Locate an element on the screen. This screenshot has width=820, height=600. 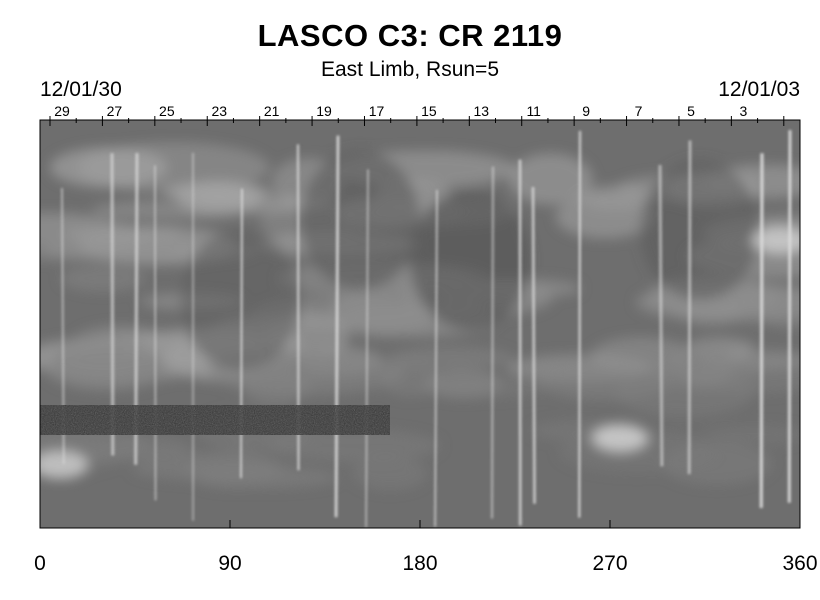
x-tick-label: 0 is located at coordinates (40, 563).